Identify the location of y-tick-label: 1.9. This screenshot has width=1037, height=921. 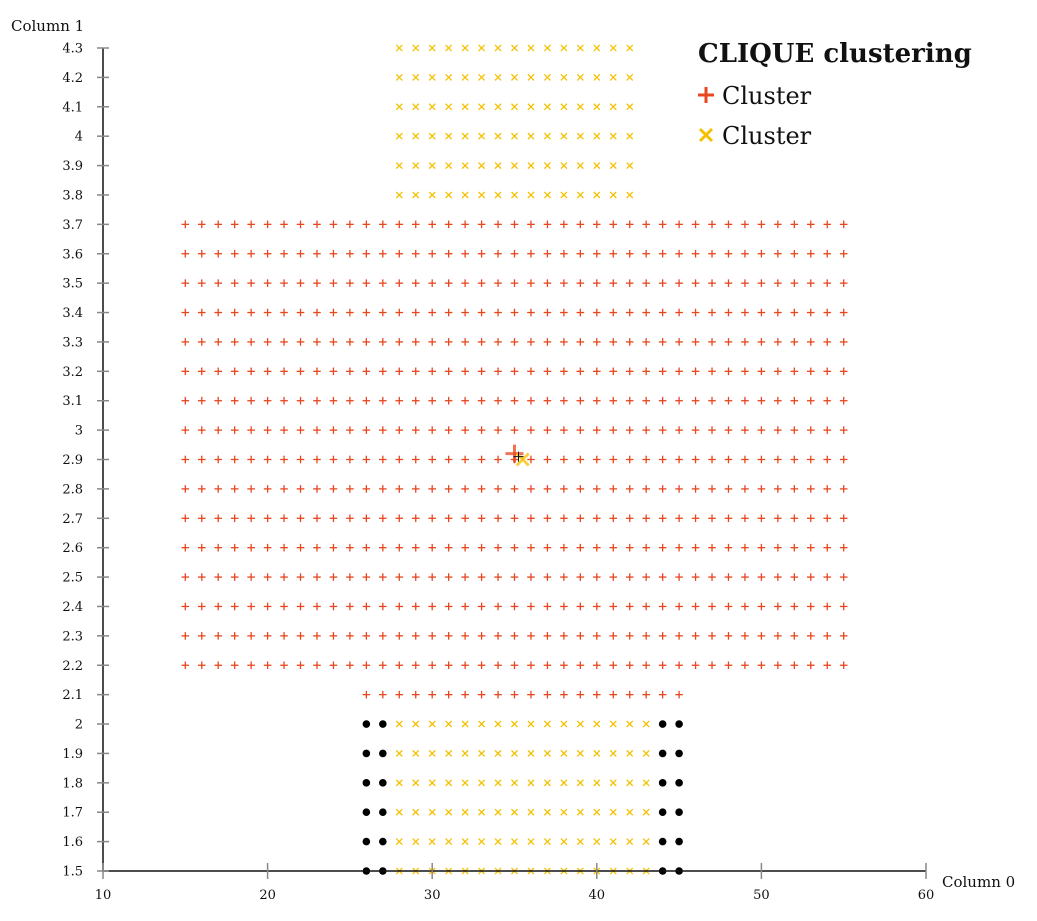
(72, 754).